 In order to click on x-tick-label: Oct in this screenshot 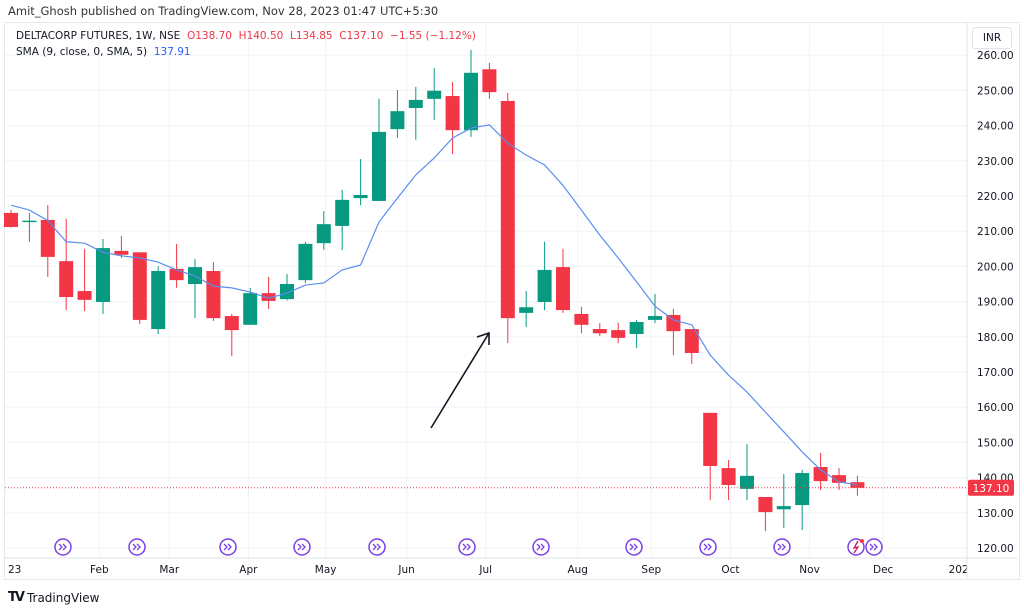, I will do `click(730, 570)`.